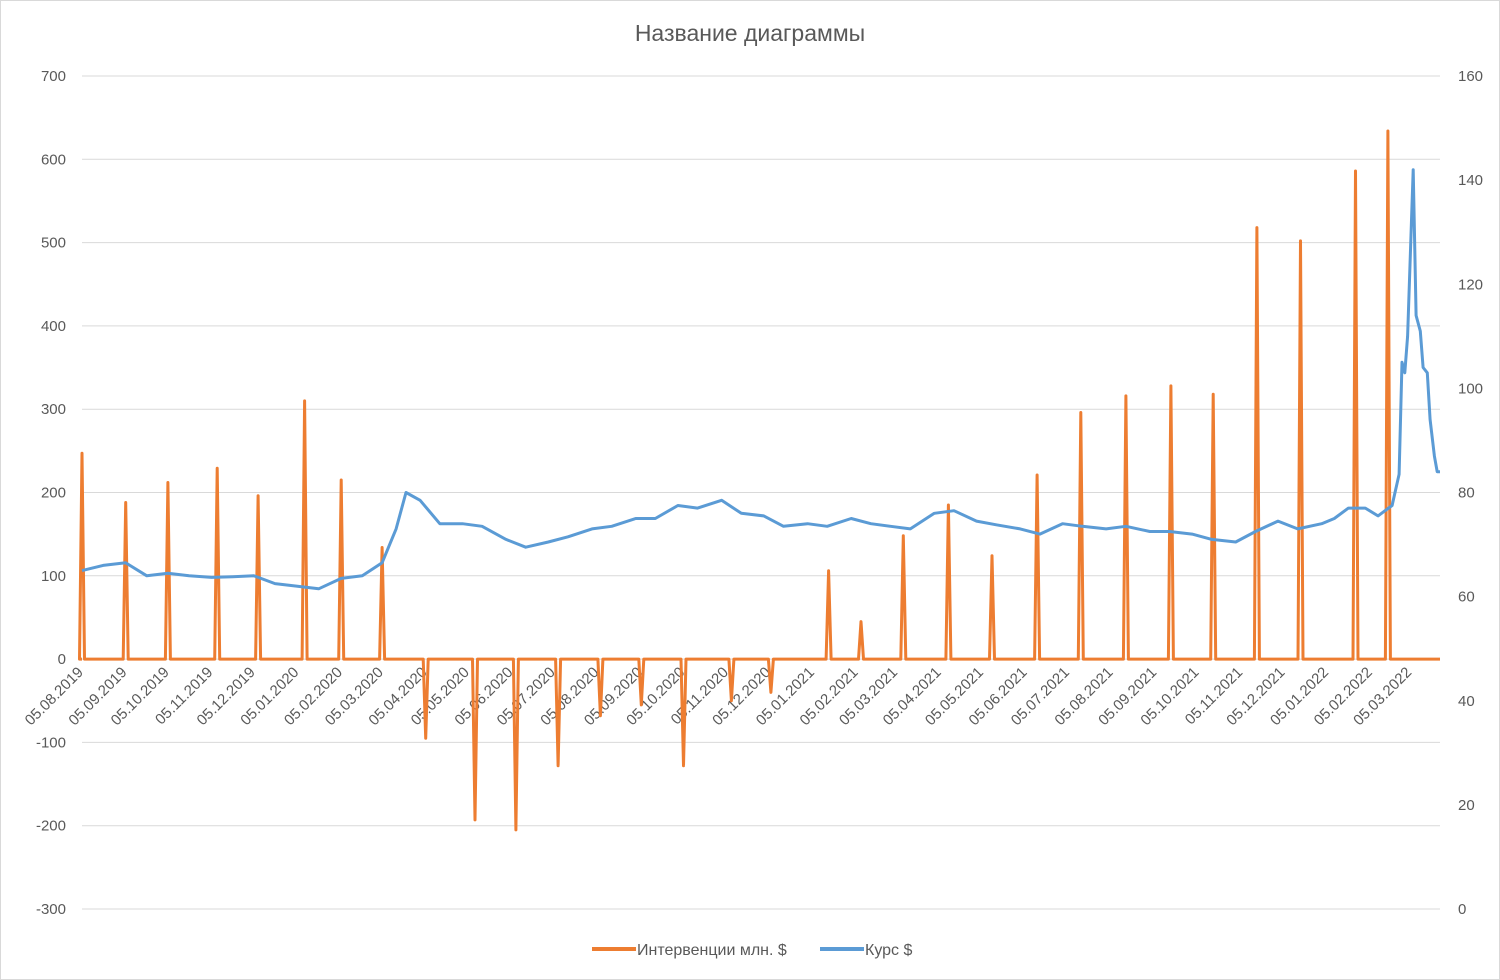  I want to click on y-left-tick-label: 0, so click(62, 659).